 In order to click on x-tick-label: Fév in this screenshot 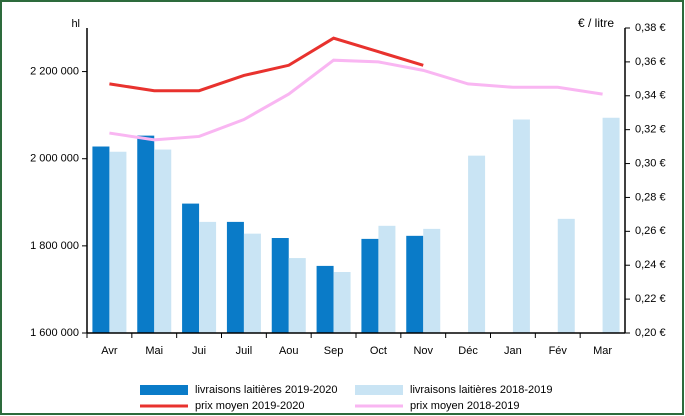, I will do `click(558, 351)`.